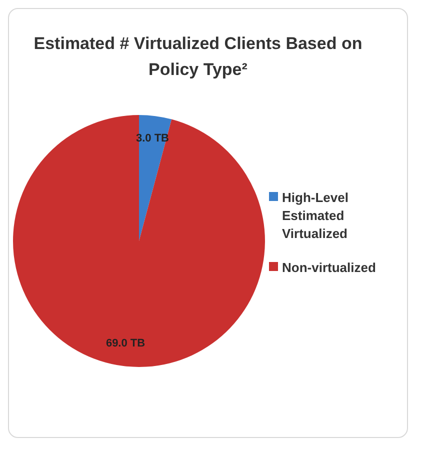 The height and width of the screenshot is (450, 427). Describe the element at coordinates (126, 343) in the screenshot. I see `data-label: 69.0 TB` at that location.